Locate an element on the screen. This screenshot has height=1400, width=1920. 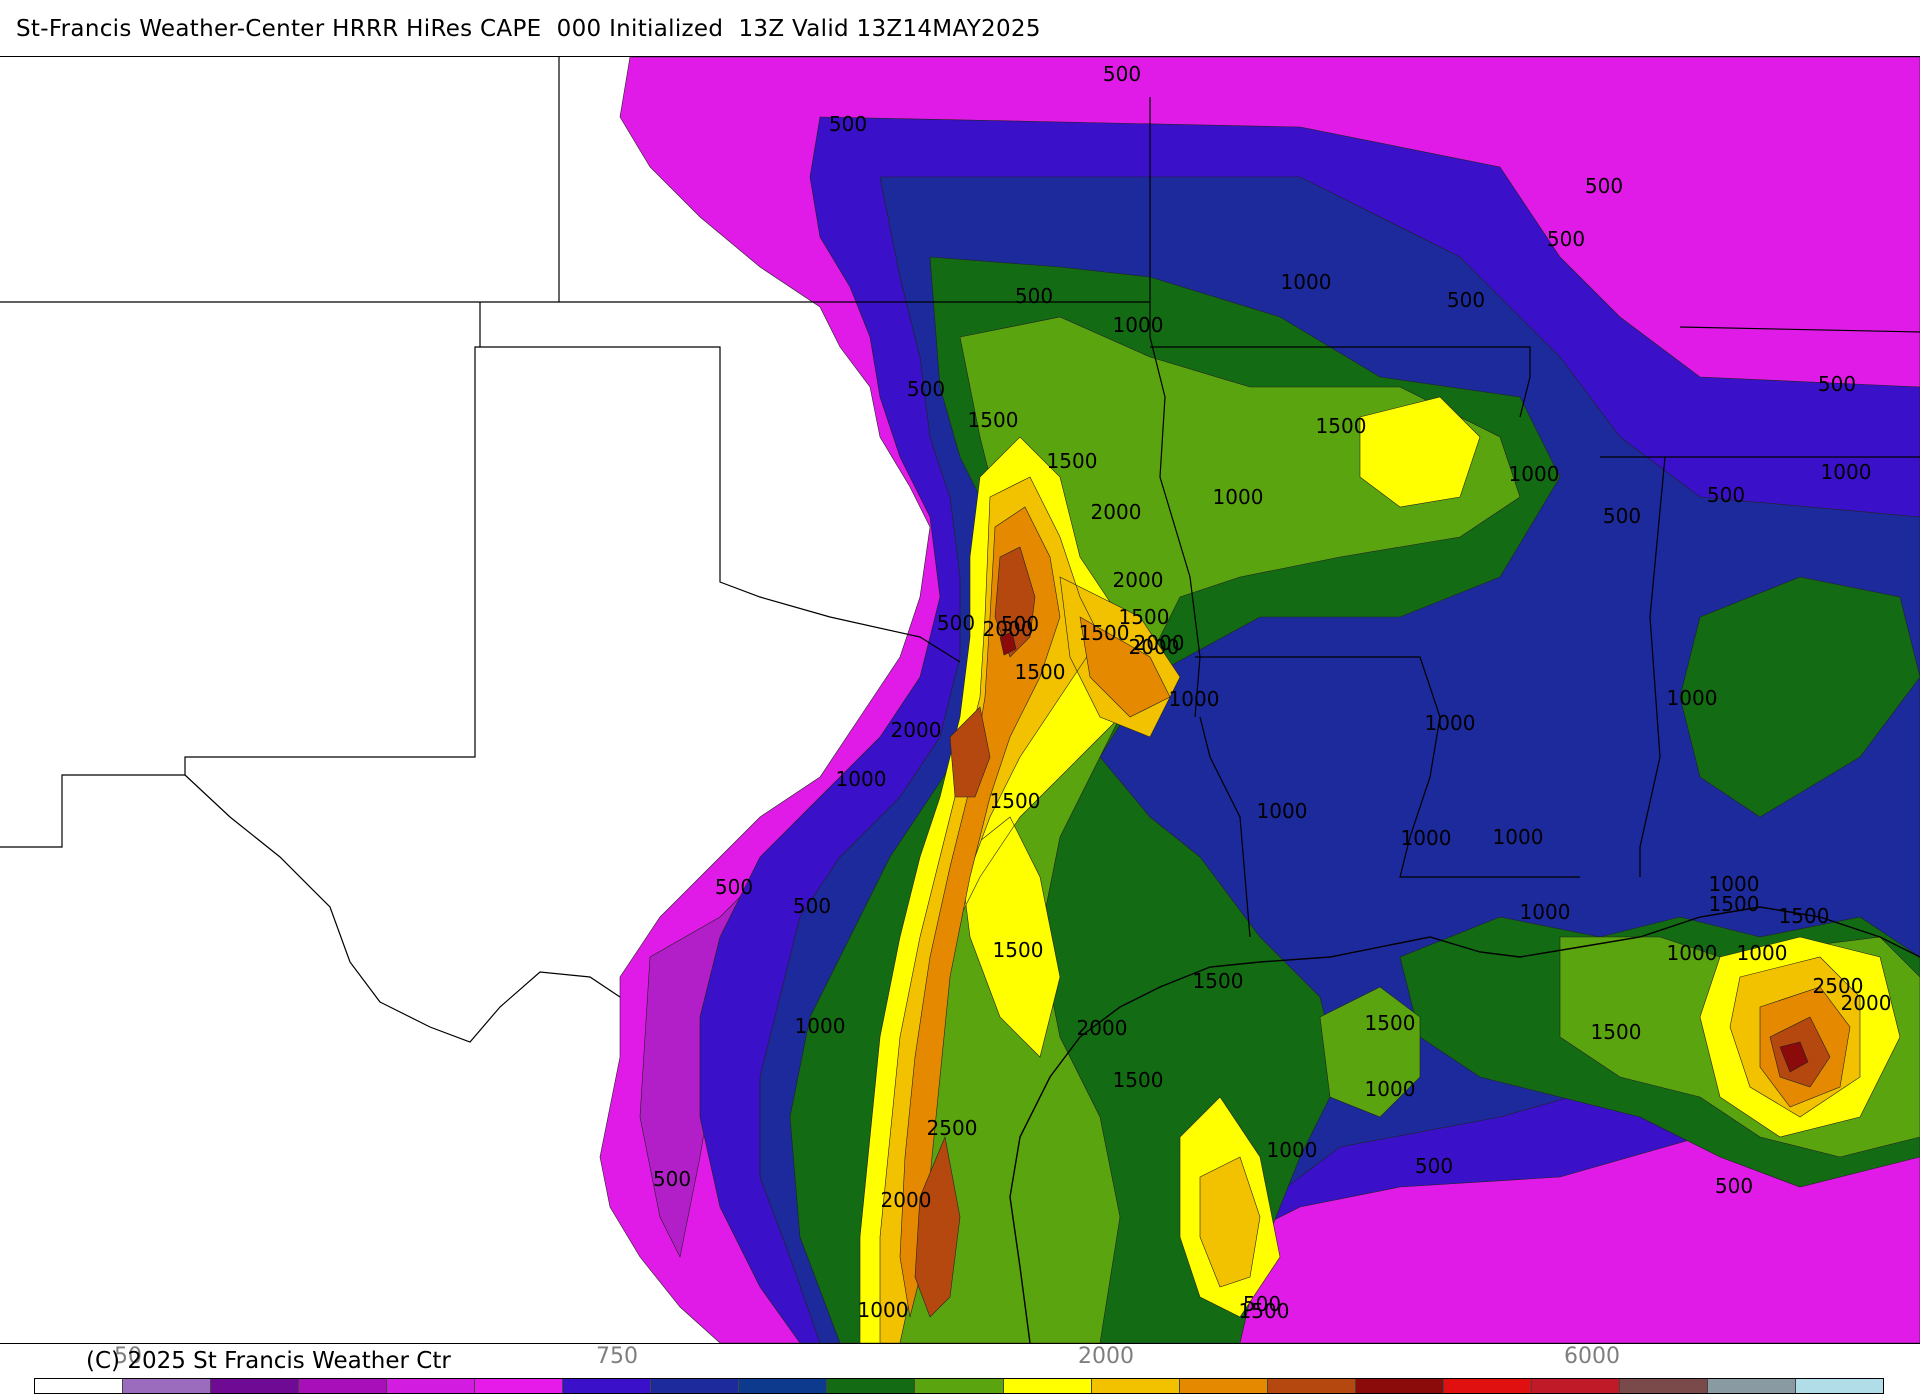
colorbar-tick-label: 6000 is located at coordinates (1592, 1356).